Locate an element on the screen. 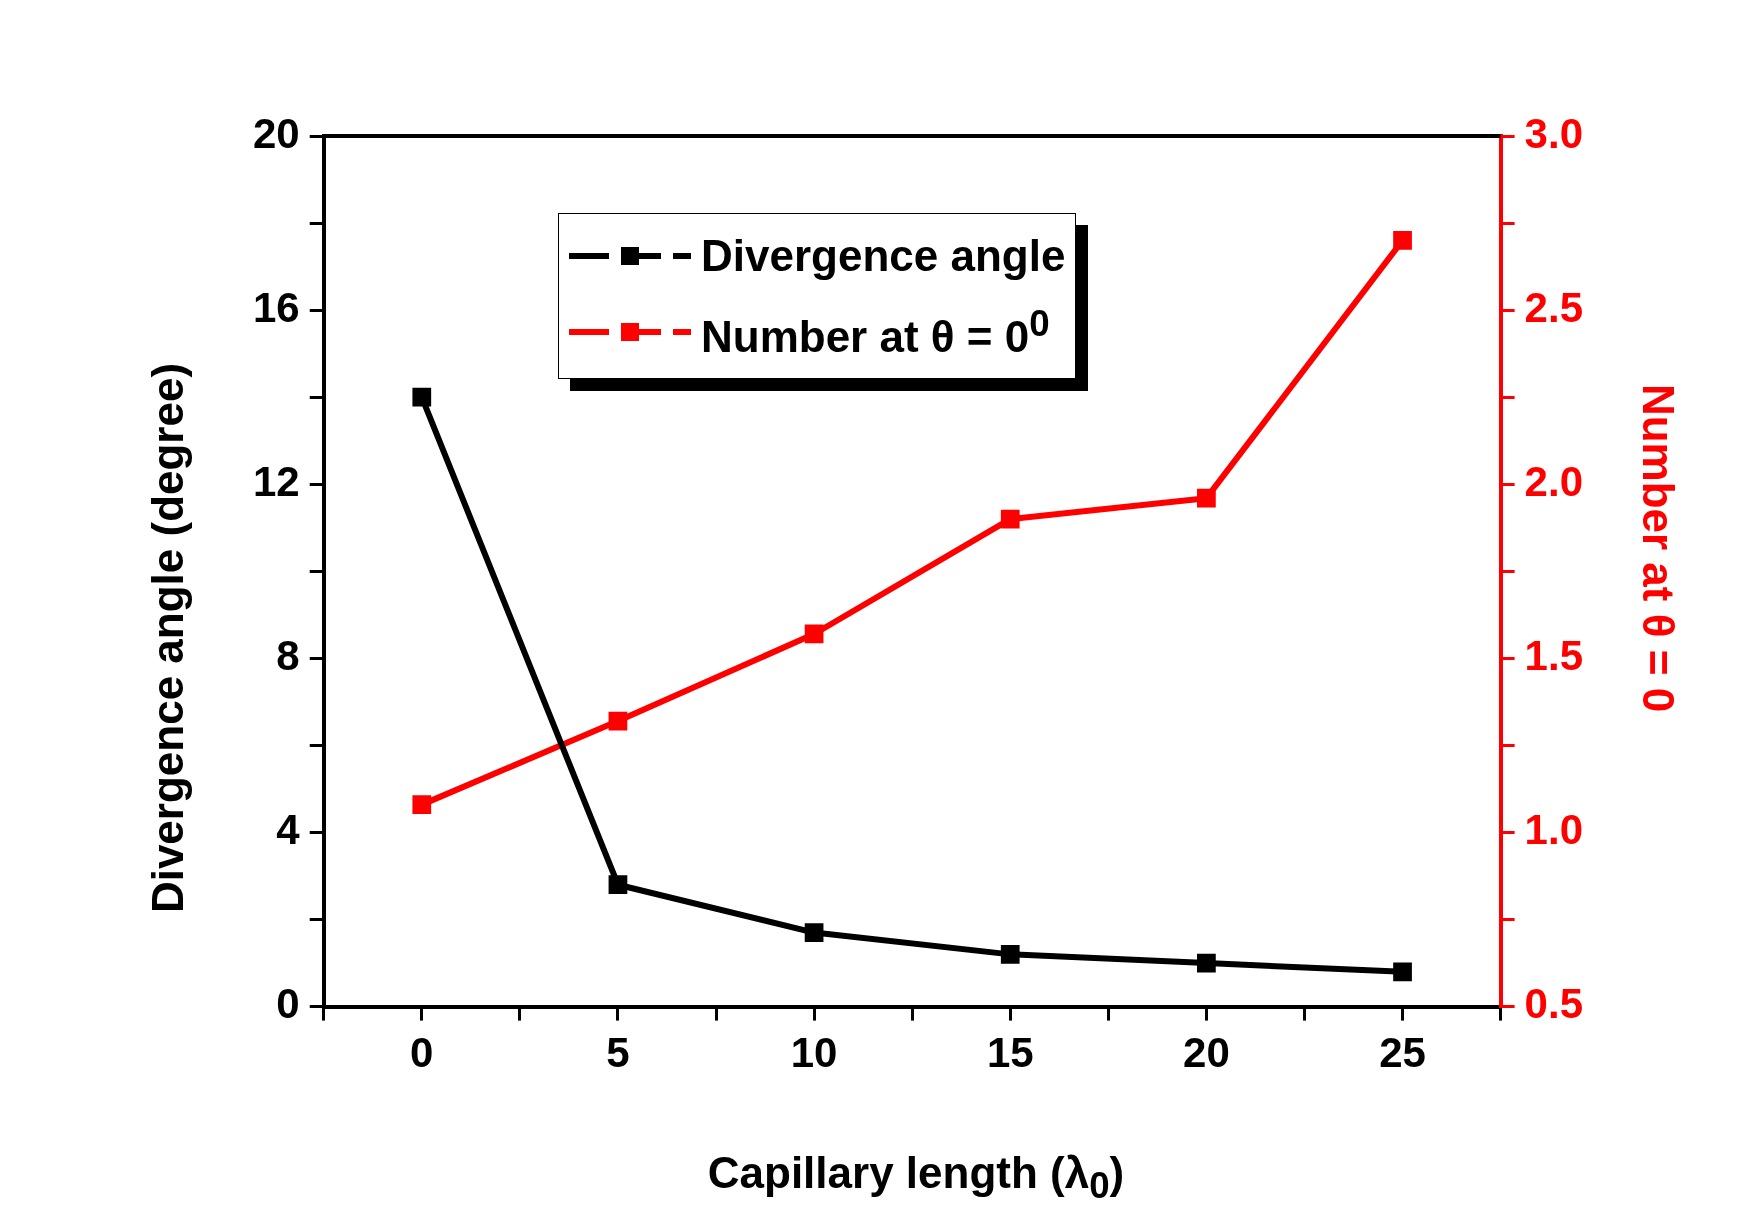  y-tick-label: 12 is located at coordinates (276, 481).